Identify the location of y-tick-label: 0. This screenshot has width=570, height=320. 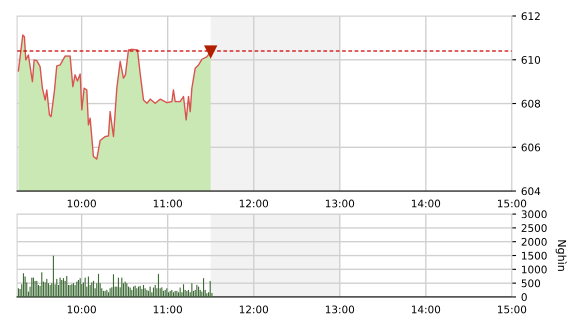
(524, 297).